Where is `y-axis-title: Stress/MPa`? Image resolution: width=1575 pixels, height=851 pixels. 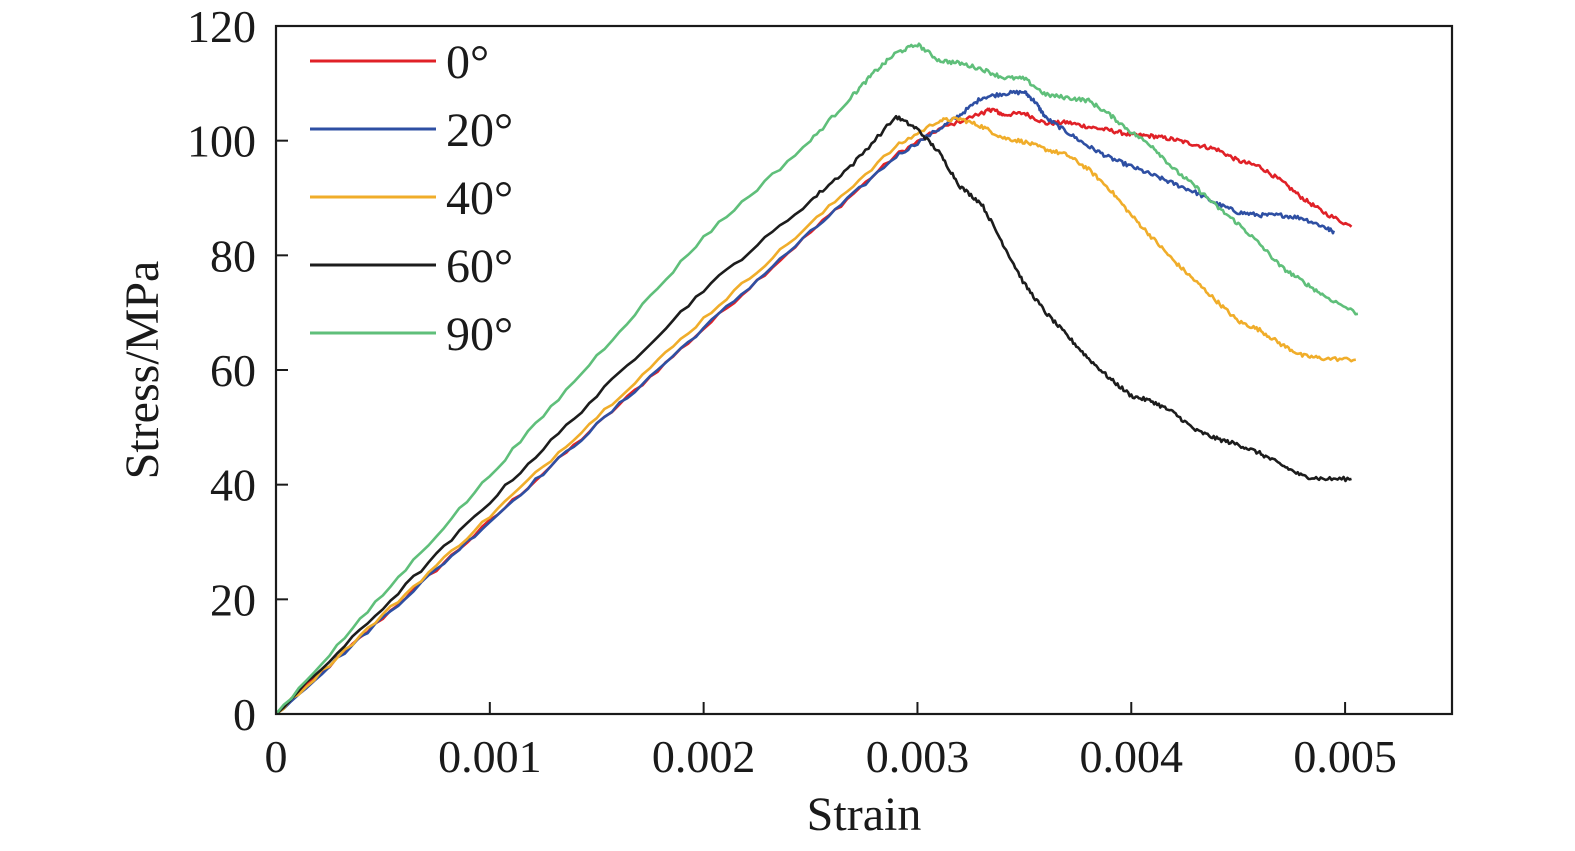
y-axis-title: Stress/MPa is located at coordinates (142, 370).